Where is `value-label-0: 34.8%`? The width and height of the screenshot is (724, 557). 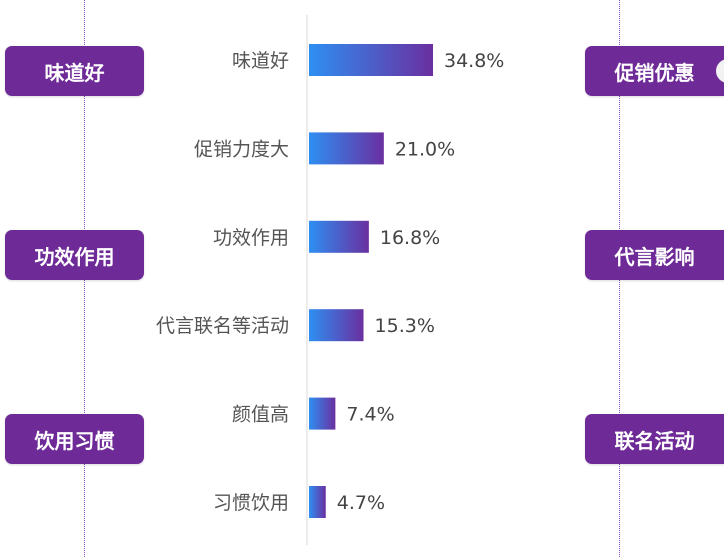 value-label-0: 34.8% is located at coordinates (474, 61).